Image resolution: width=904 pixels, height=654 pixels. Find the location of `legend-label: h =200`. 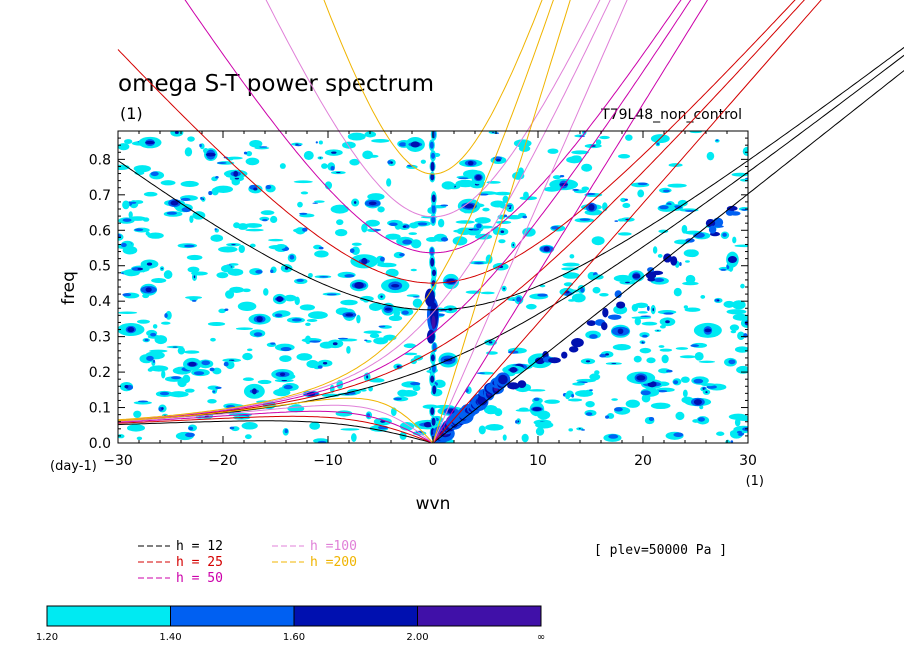

legend-label: h =200 is located at coordinates (333, 562).